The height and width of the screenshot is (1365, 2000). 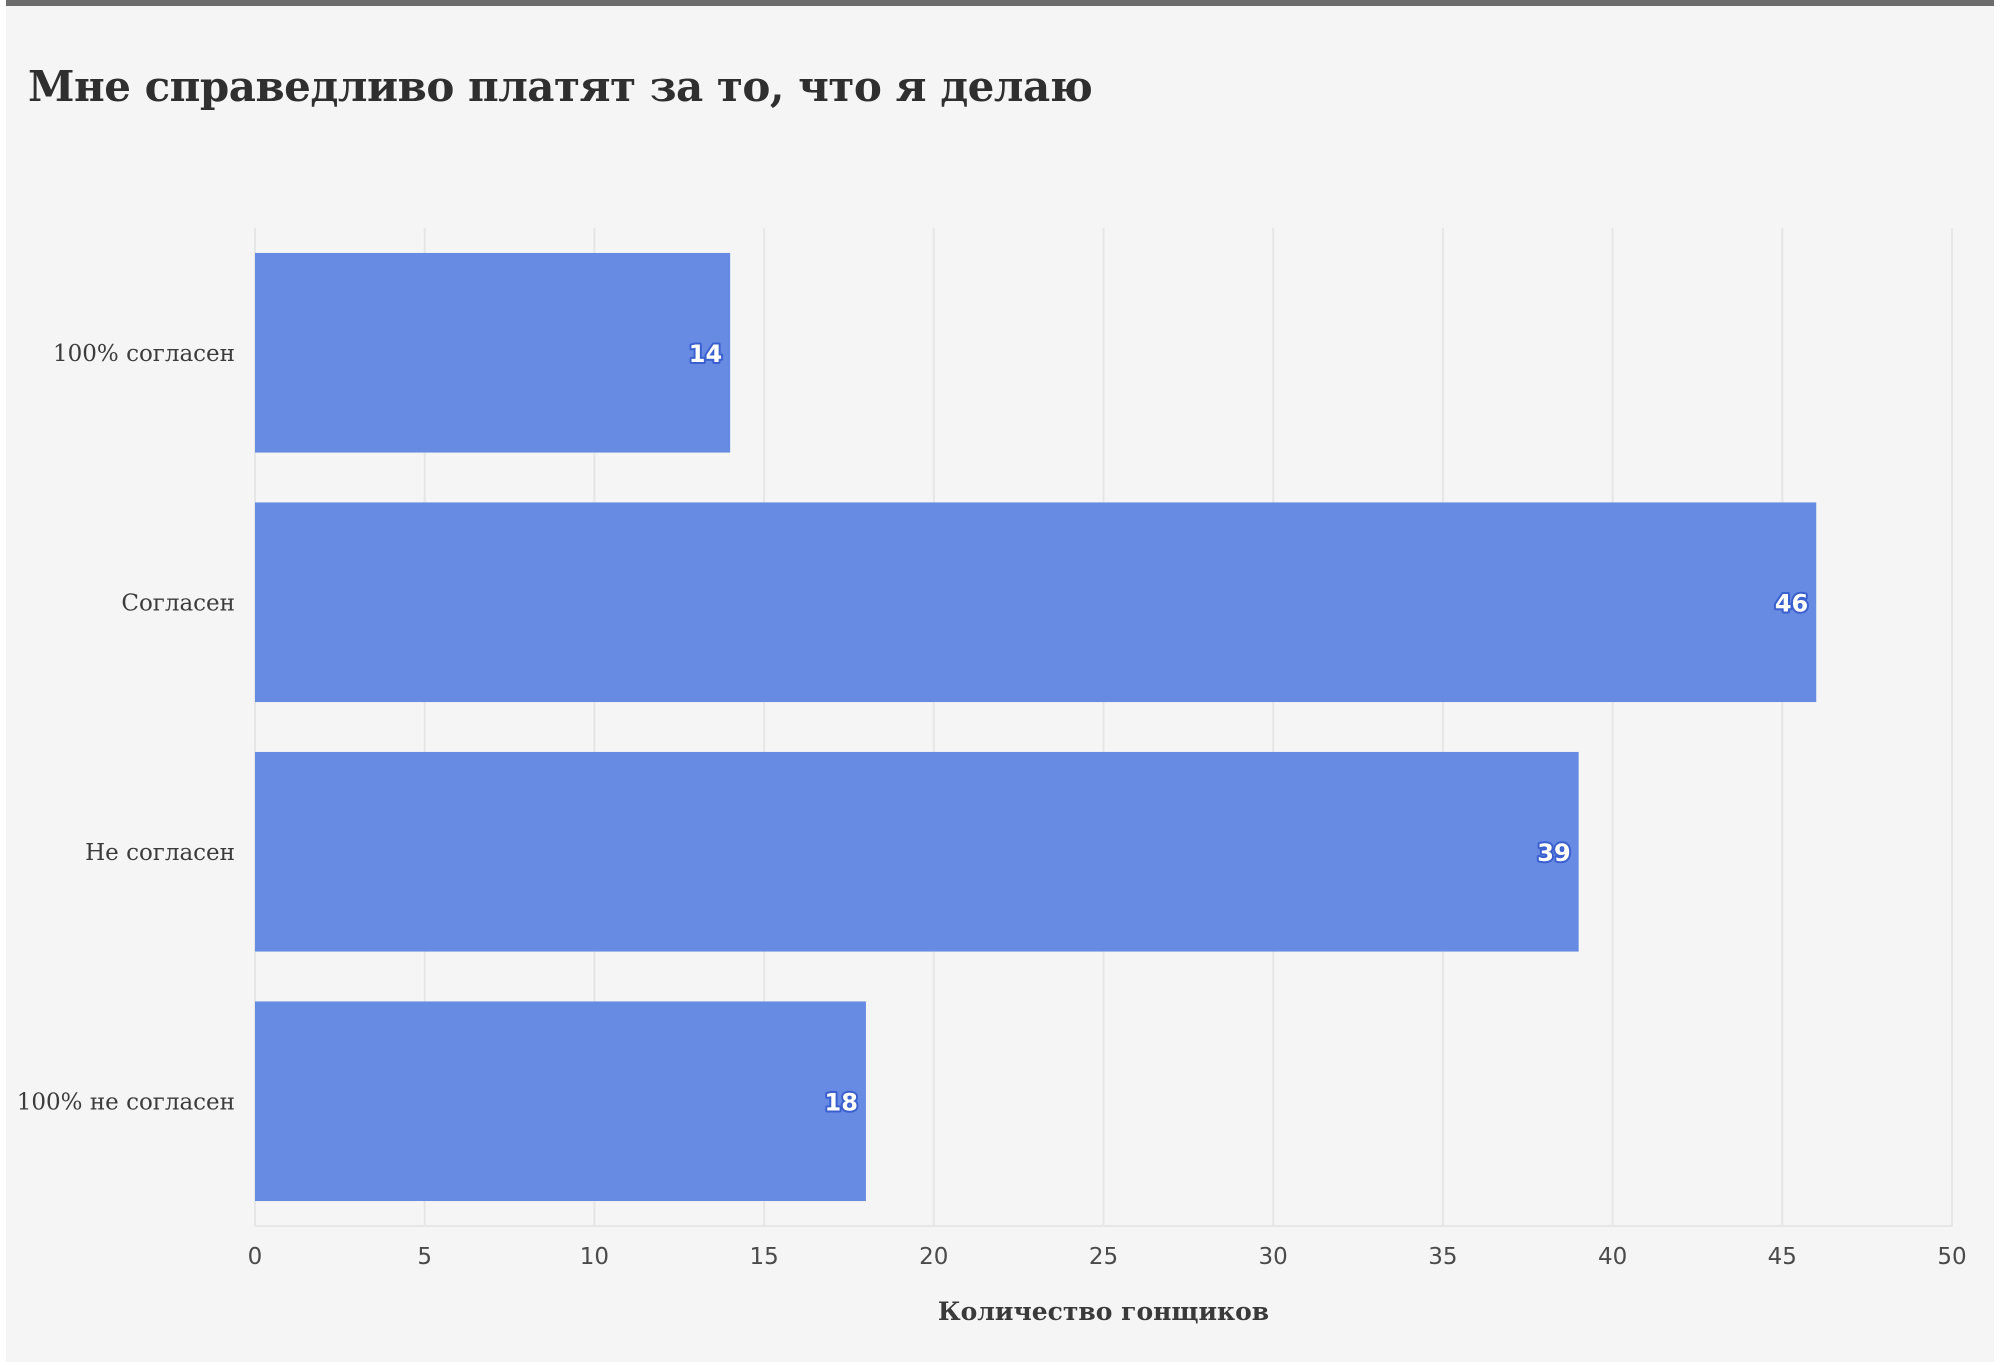 What do you see at coordinates (763, 1257) in the screenshot?
I see `x-tick-label-15: 15` at bounding box center [763, 1257].